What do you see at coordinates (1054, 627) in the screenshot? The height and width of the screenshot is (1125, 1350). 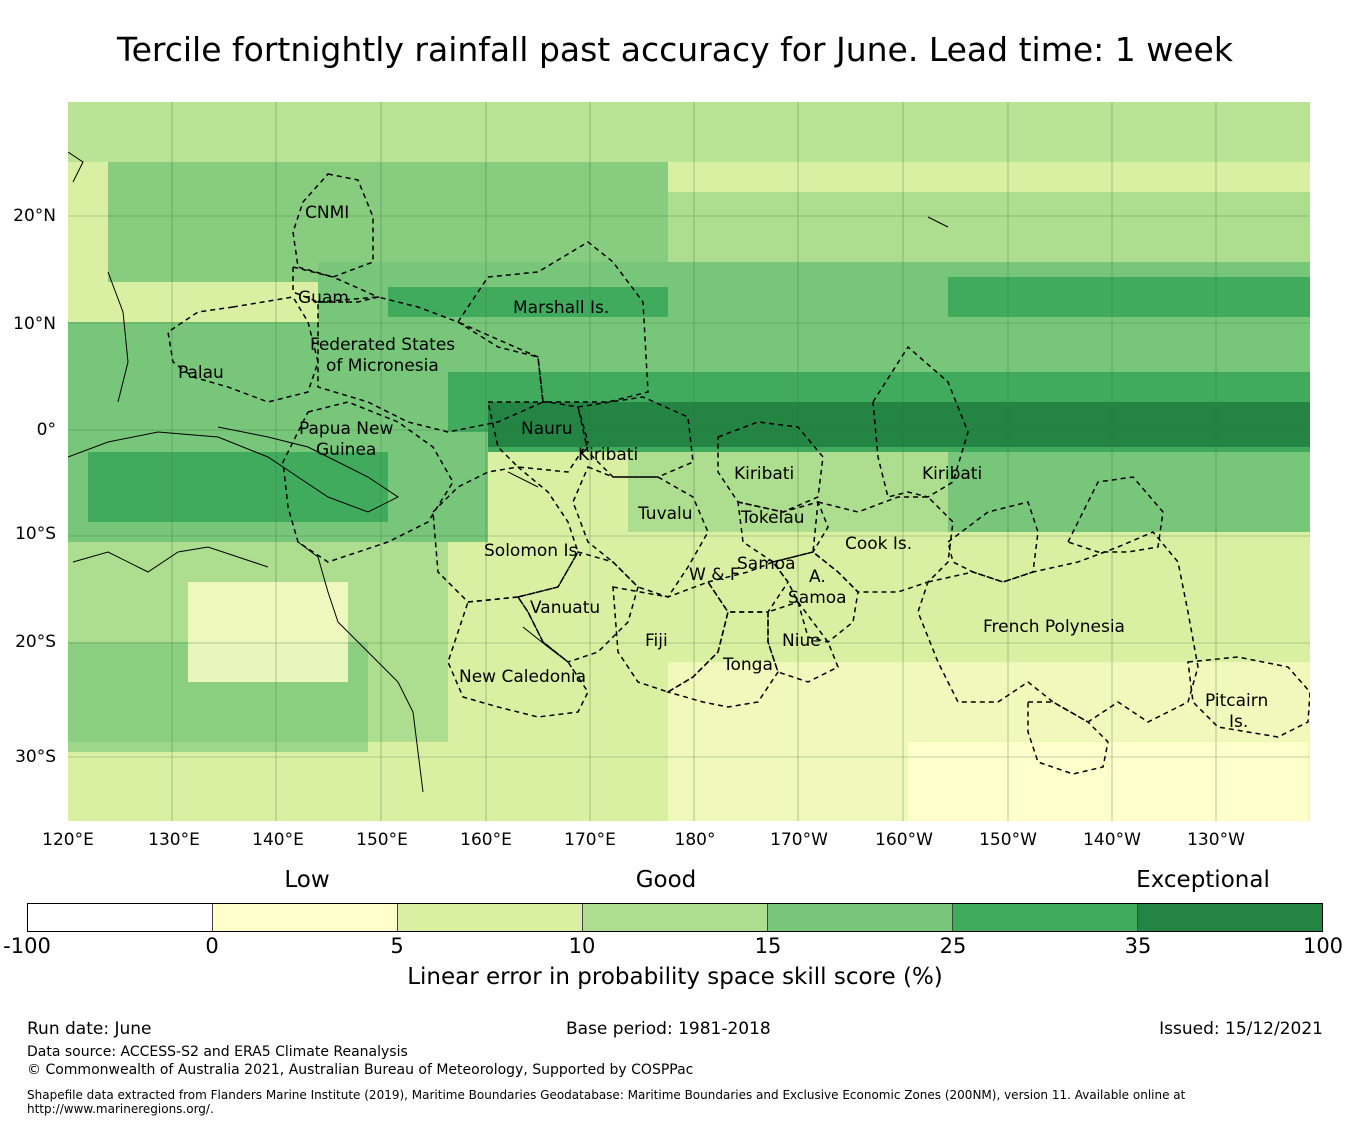 I see `label-french-polynesia: French Polynesia` at bounding box center [1054, 627].